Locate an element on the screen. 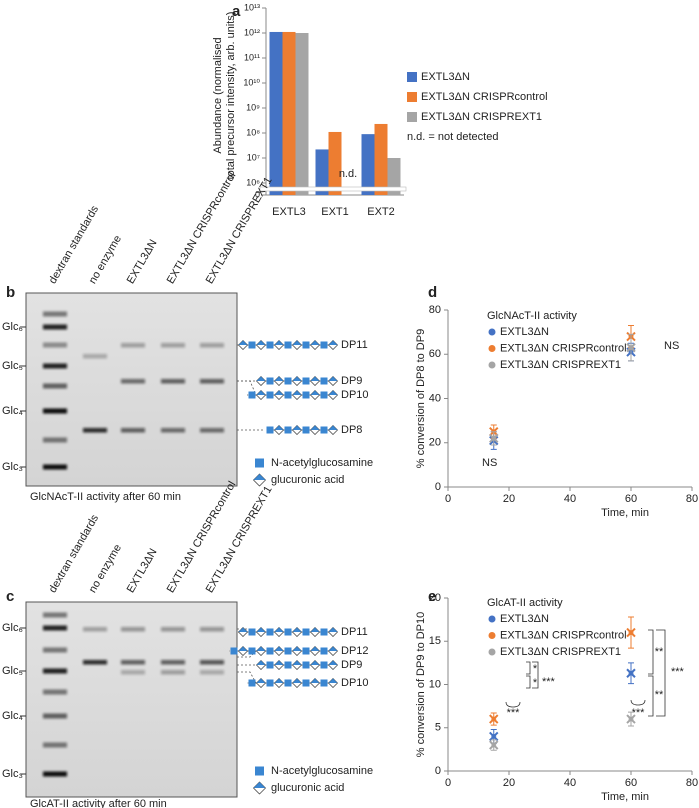  lane-label: no enzyme is located at coordinates (105, 568).